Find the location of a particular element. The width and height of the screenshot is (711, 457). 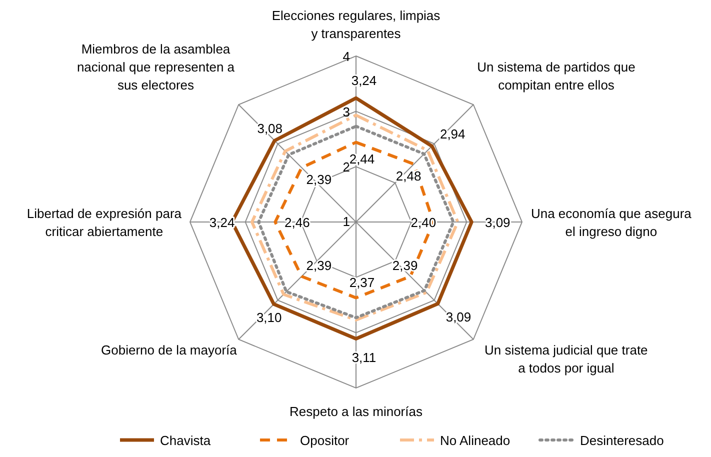

spoke-label: Un sistema judicial que trate a todos por igual is located at coordinates (566, 359).